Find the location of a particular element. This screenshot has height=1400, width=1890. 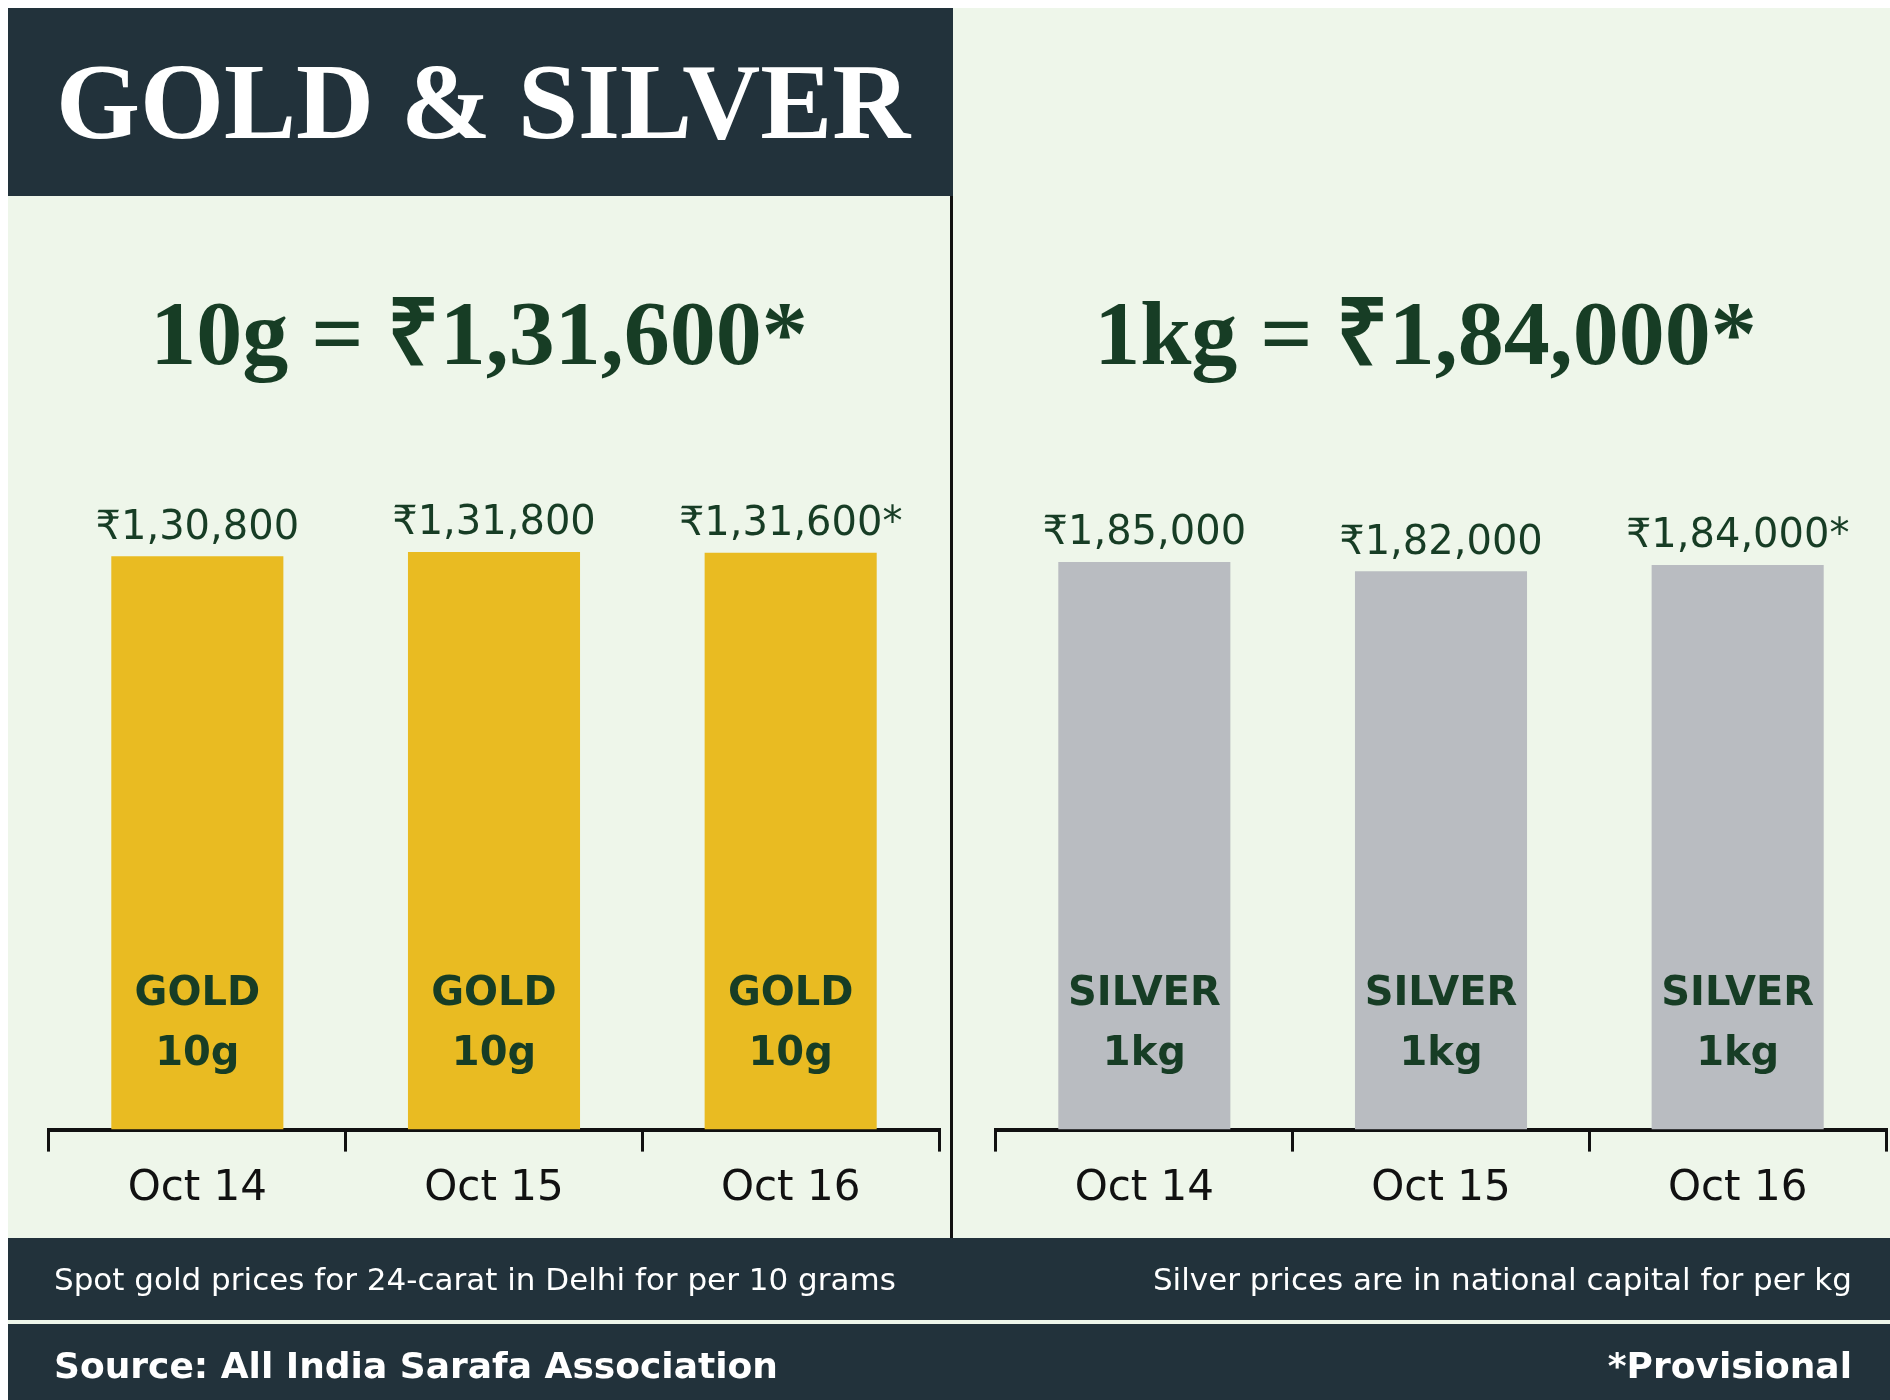

data-label: ₹1,31,800 is located at coordinates (494, 520).